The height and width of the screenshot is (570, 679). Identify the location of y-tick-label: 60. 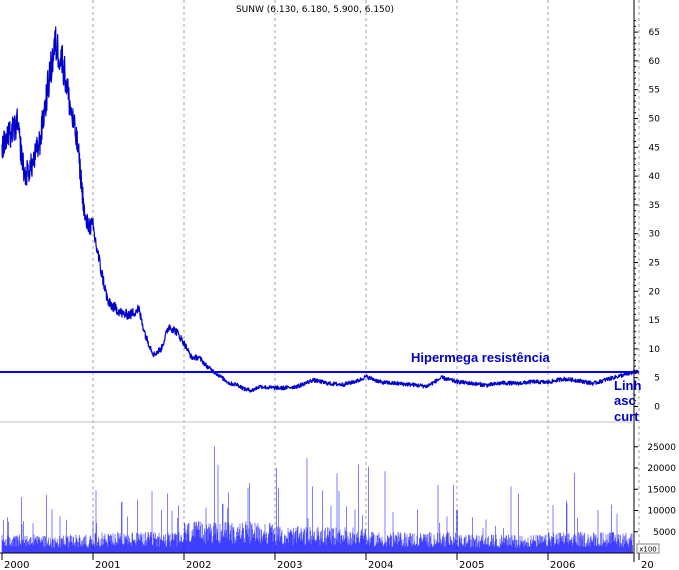
(655, 62).